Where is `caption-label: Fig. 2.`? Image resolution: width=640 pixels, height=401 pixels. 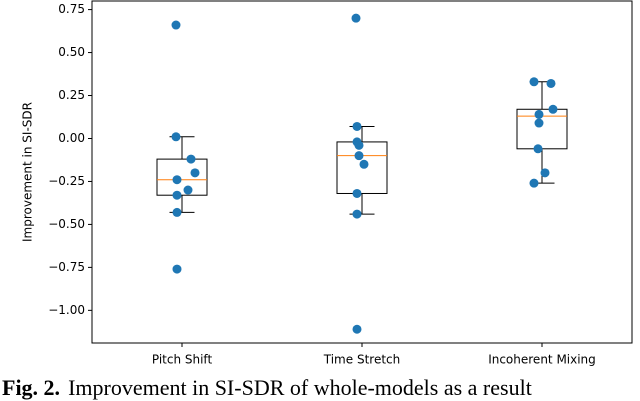
caption-label: Fig. 2. is located at coordinates (31, 387).